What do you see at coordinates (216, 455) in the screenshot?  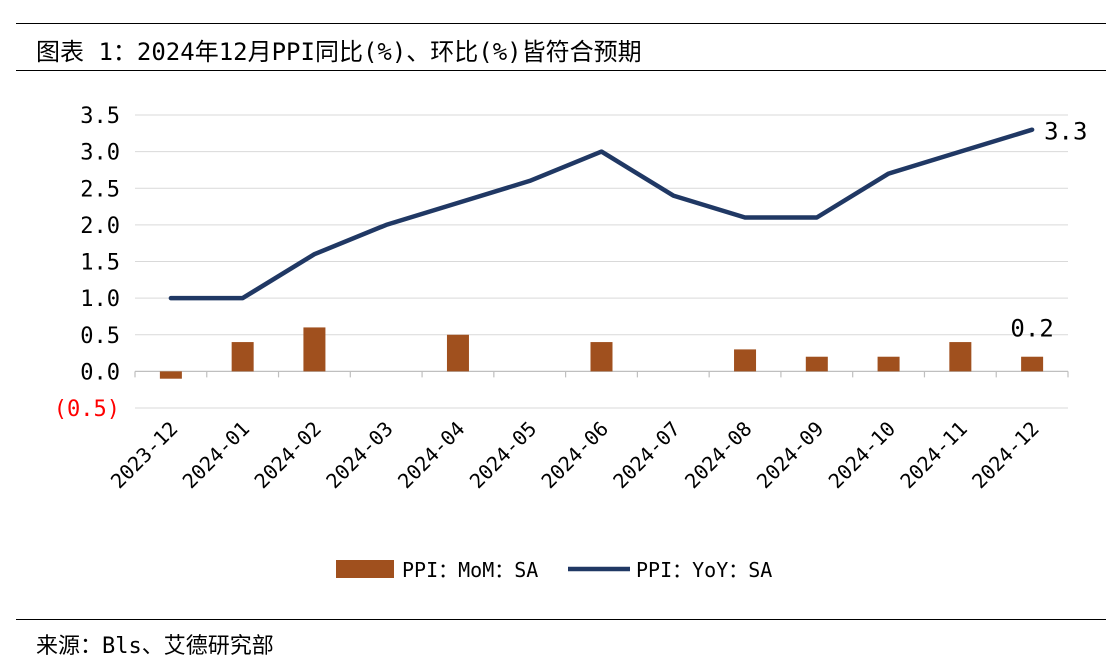 I see `x-tick-label: 2024-01` at bounding box center [216, 455].